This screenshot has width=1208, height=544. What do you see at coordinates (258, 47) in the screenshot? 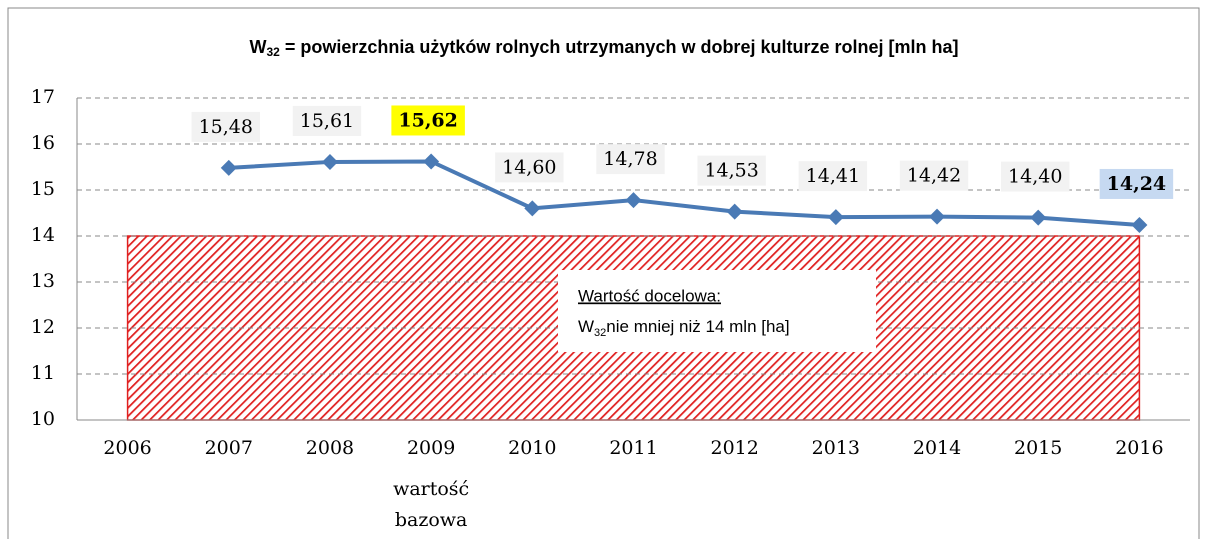
I see `title-part: W` at bounding box center [258, 47].